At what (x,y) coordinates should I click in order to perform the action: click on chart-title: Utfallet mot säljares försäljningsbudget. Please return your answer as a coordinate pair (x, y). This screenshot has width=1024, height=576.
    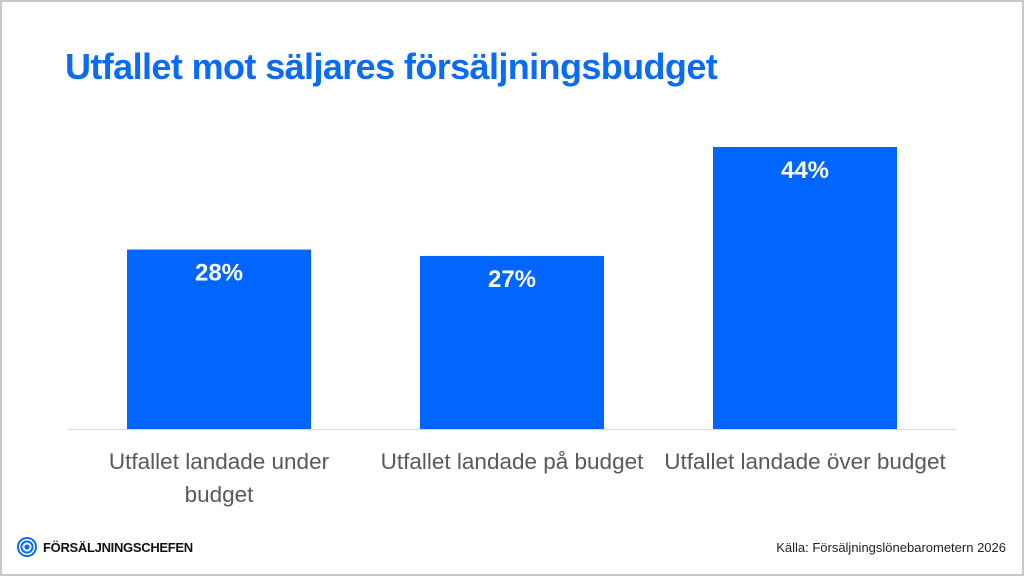
    Looking at the image, I should click on (391, 66).